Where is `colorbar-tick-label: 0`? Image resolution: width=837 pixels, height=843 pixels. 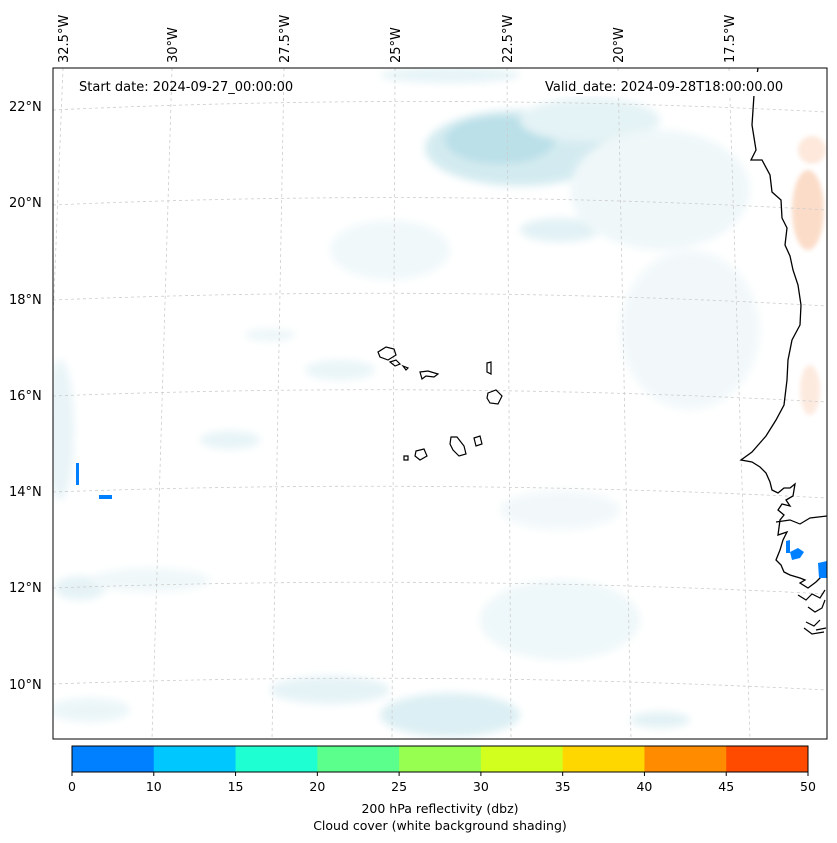
colorbar-tick-label: 0 is located at coordinates (72, 786).